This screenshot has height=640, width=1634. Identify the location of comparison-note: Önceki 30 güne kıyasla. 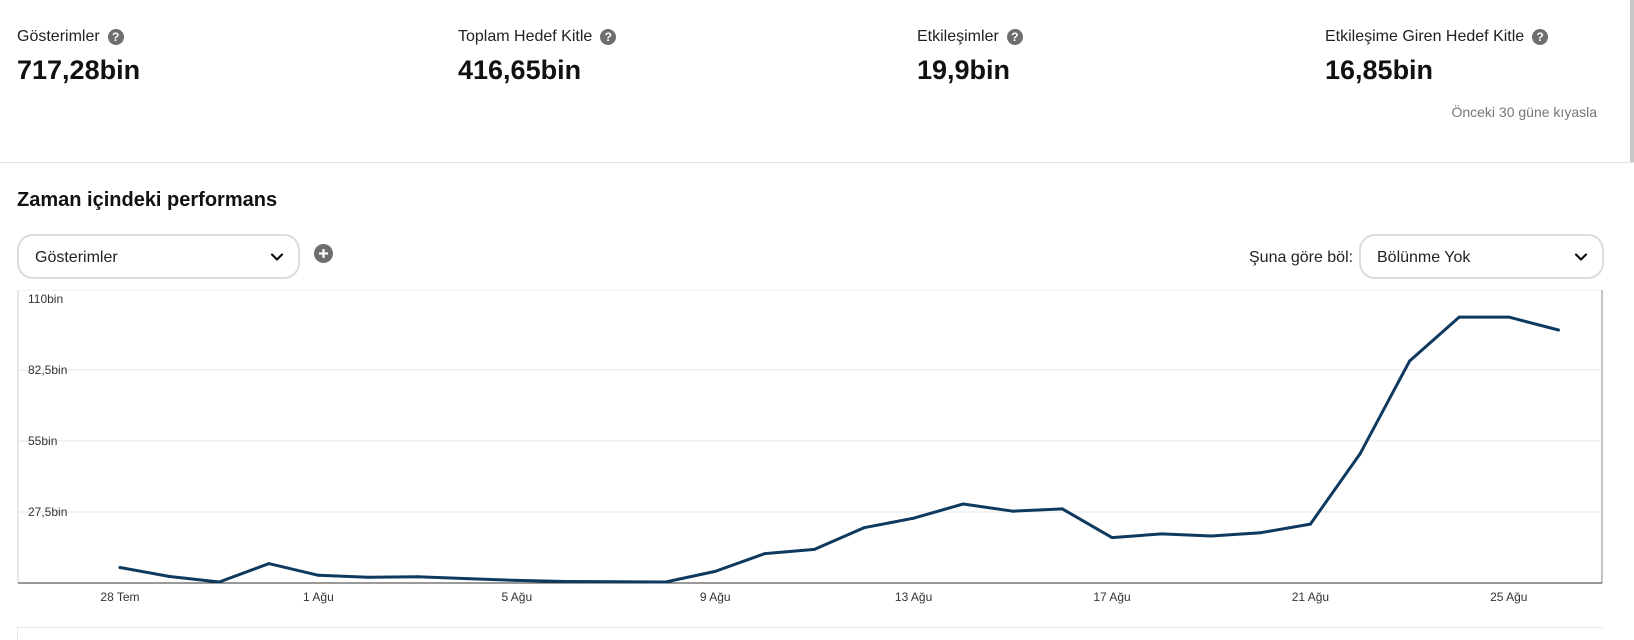
(1524, 112).